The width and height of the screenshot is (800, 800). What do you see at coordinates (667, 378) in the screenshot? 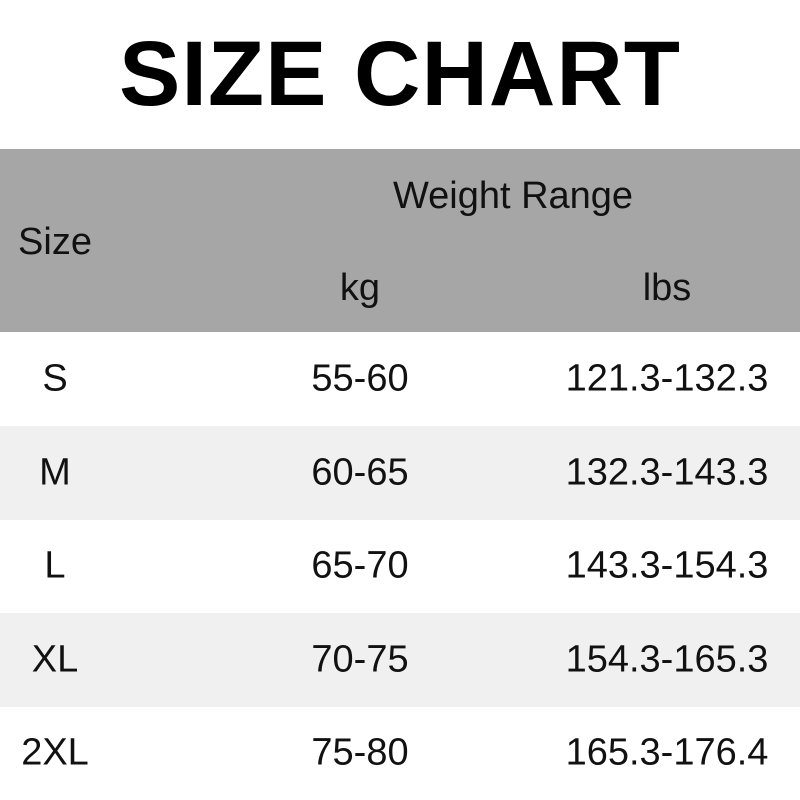
I see `cell-lbs: 121.3-132.3` at bounding box center [667, 378].